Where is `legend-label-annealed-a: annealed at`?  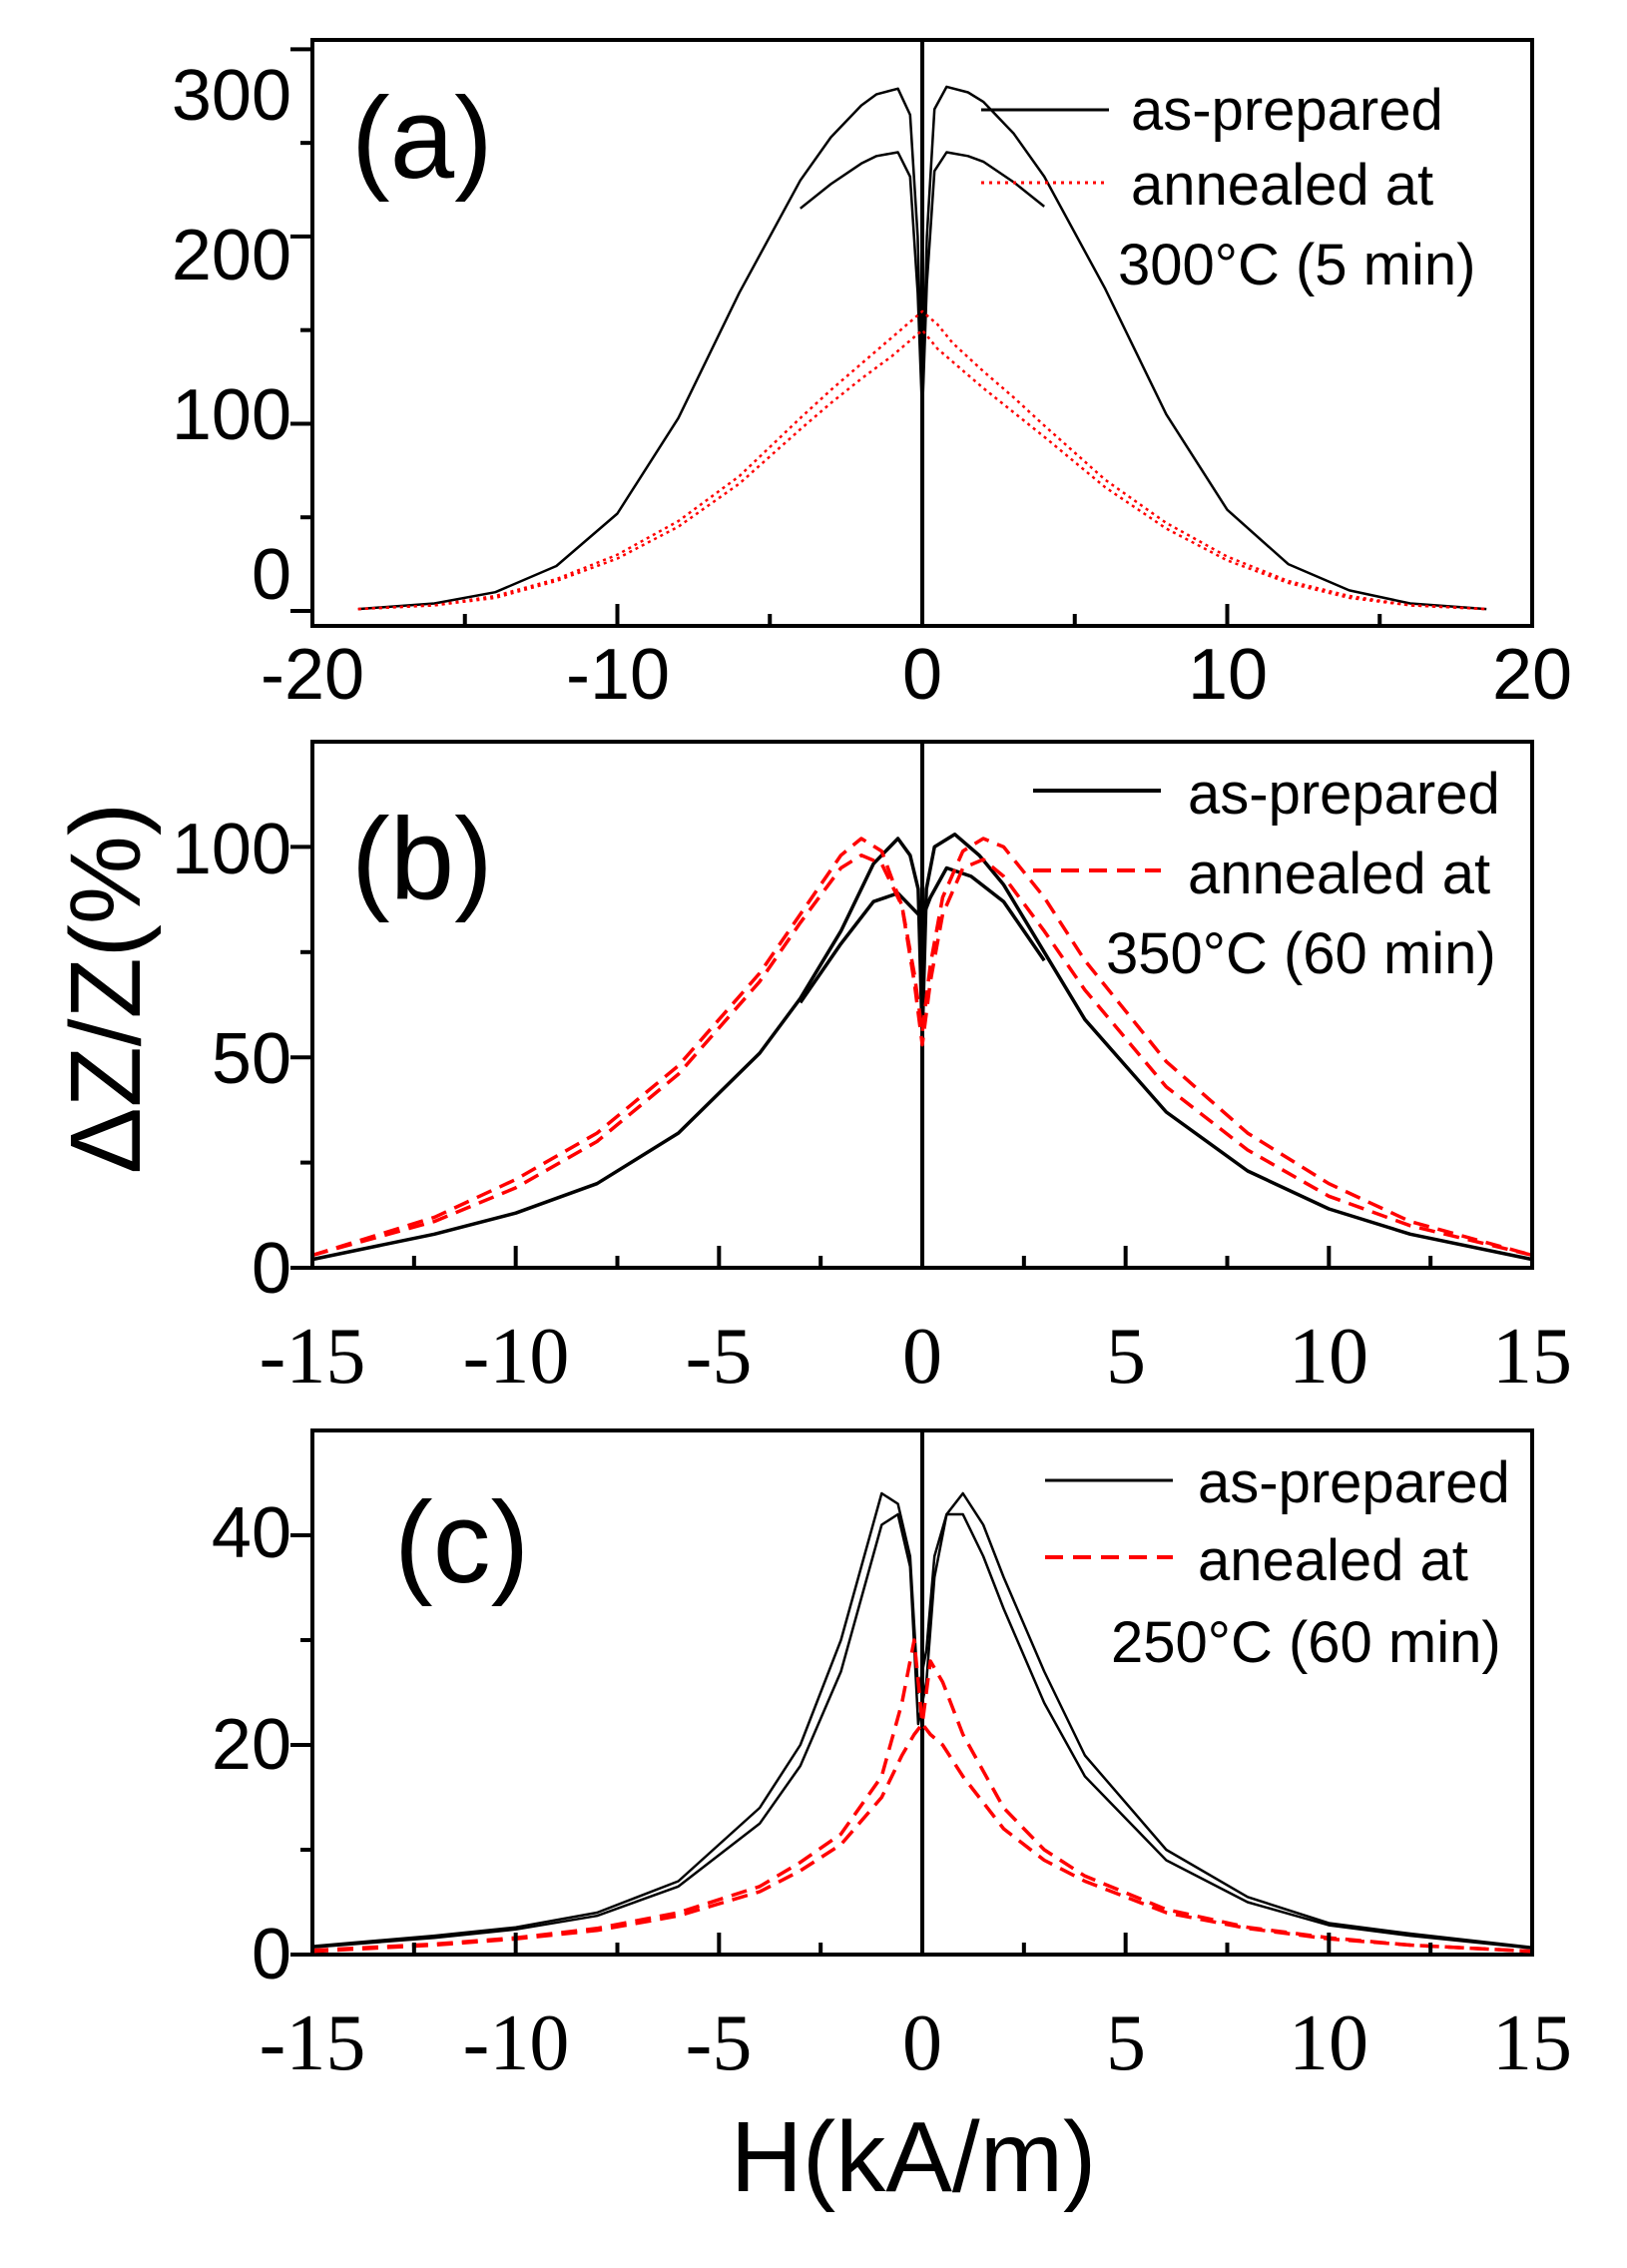 legend-label-annealed-a: annealed at is located at coordinates (1282, 185).